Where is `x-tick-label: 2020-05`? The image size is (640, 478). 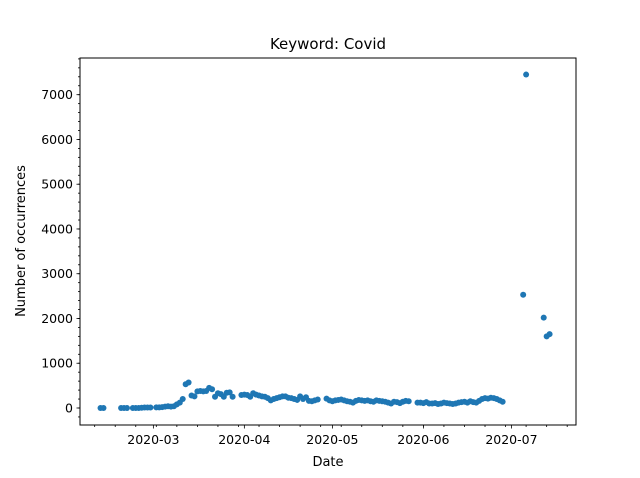 x-tick-label: 2020-05 is located at coordinates (332, 439).